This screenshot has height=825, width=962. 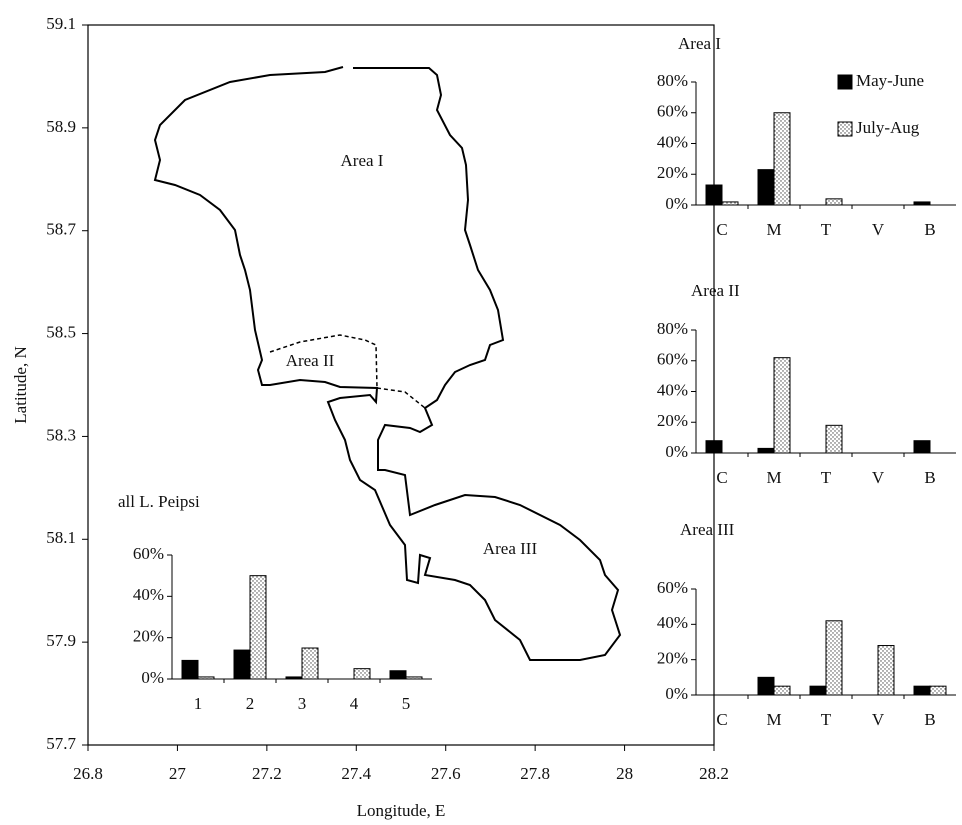 I want to click on y-tick-label: 58.1, so click(x=61, y=537).